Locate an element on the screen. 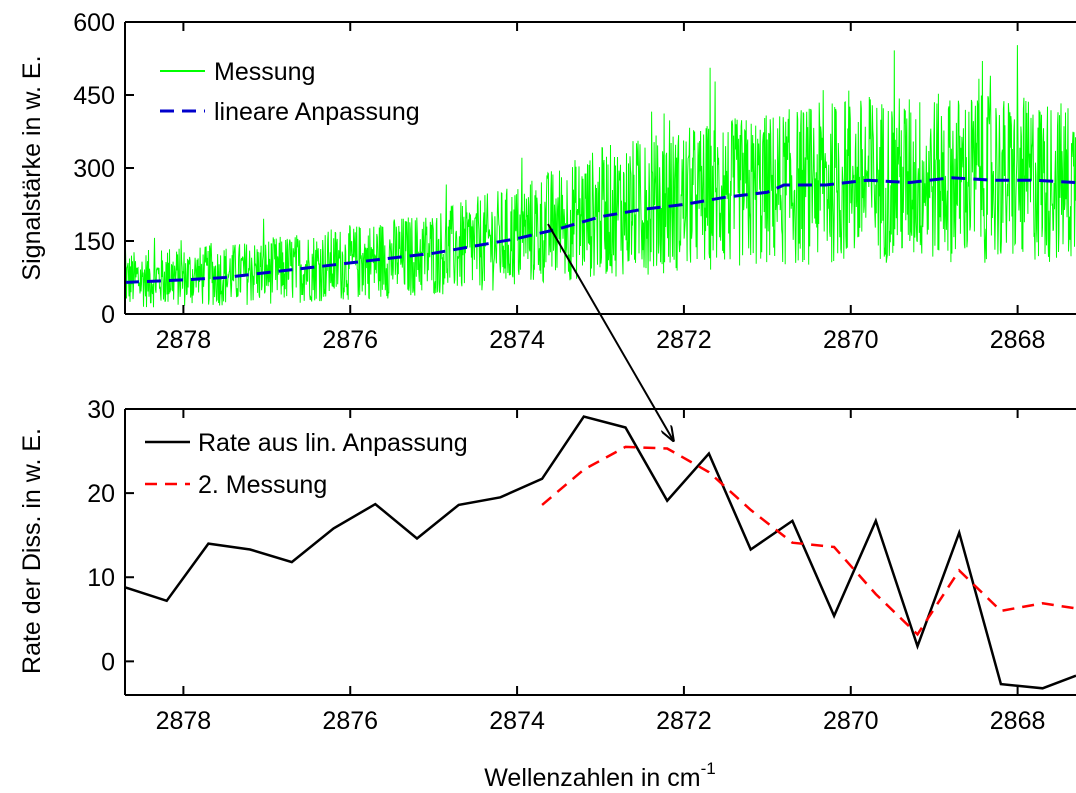 The width and height of the screenshot is (1076, 793). legend-lineare-anpassung-label: lineare Anpassung is located at coordinates (317, 112).